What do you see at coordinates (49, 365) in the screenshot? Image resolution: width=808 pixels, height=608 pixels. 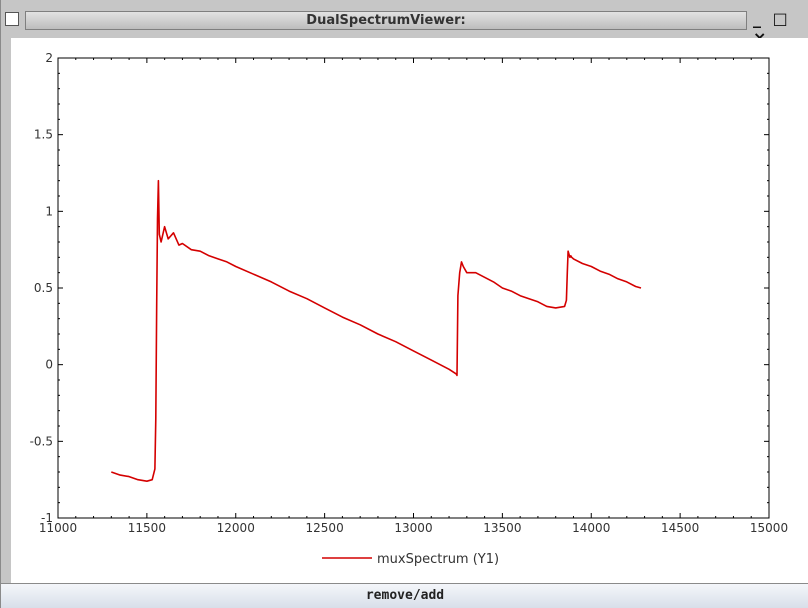 I see `y-tick-label: 0` at bounding box center [49, 365].